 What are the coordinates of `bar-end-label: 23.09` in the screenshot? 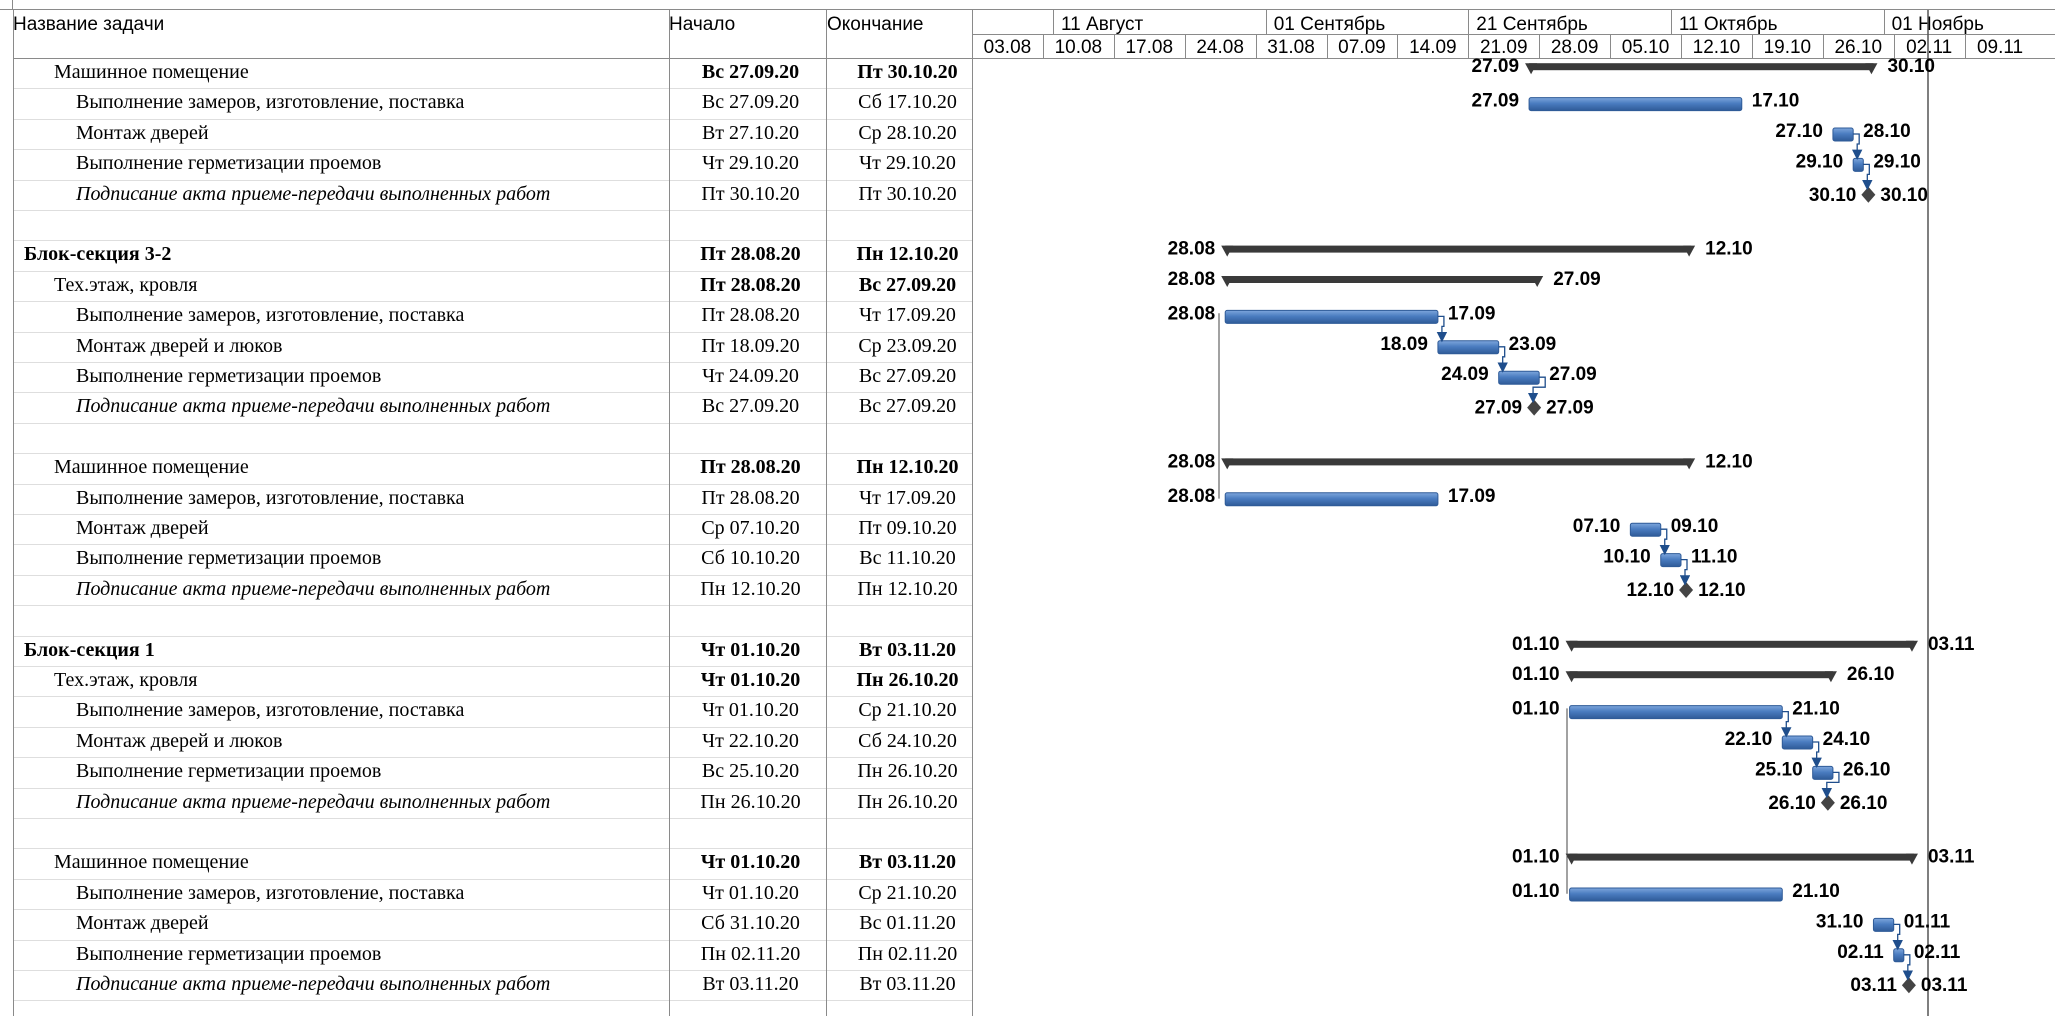 It's located at (1533, 344).